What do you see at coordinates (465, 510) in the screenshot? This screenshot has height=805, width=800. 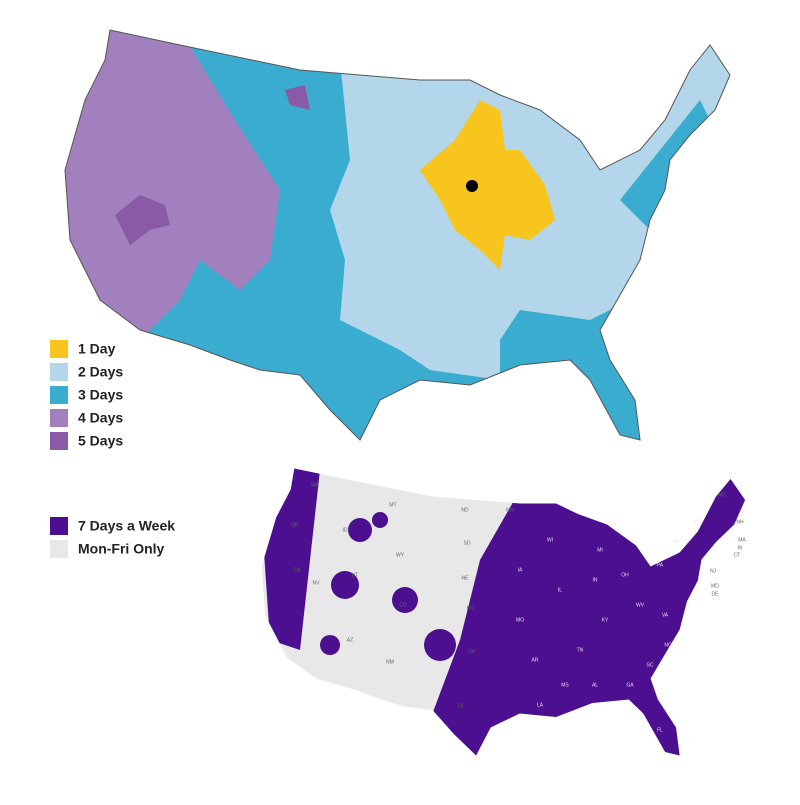 I see `state-label: ND` at bounding box center [465, 510].